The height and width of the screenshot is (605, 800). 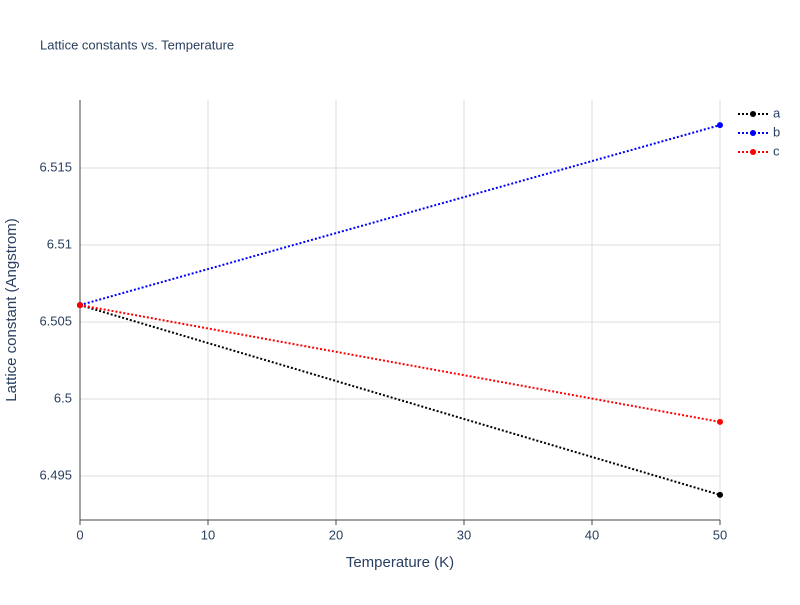 I want to click on y-tick-label: 6.495, so click(x=55, y=474).